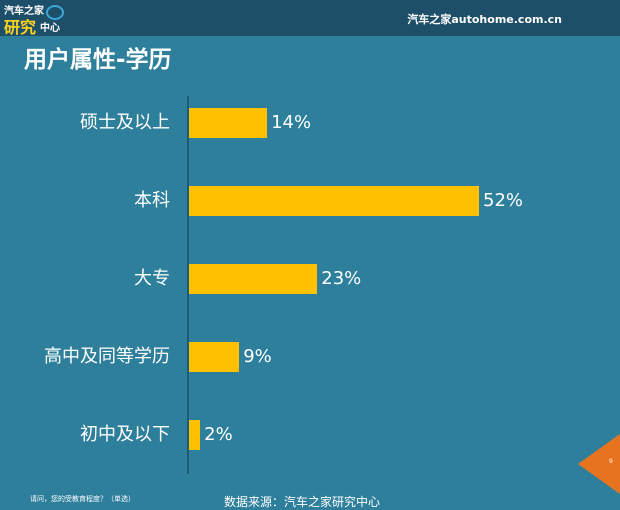 The image size is (620, 510). Describe the element at coordinates (599, 464) in the screenshot. I see `page-arrow-icon` at that location.